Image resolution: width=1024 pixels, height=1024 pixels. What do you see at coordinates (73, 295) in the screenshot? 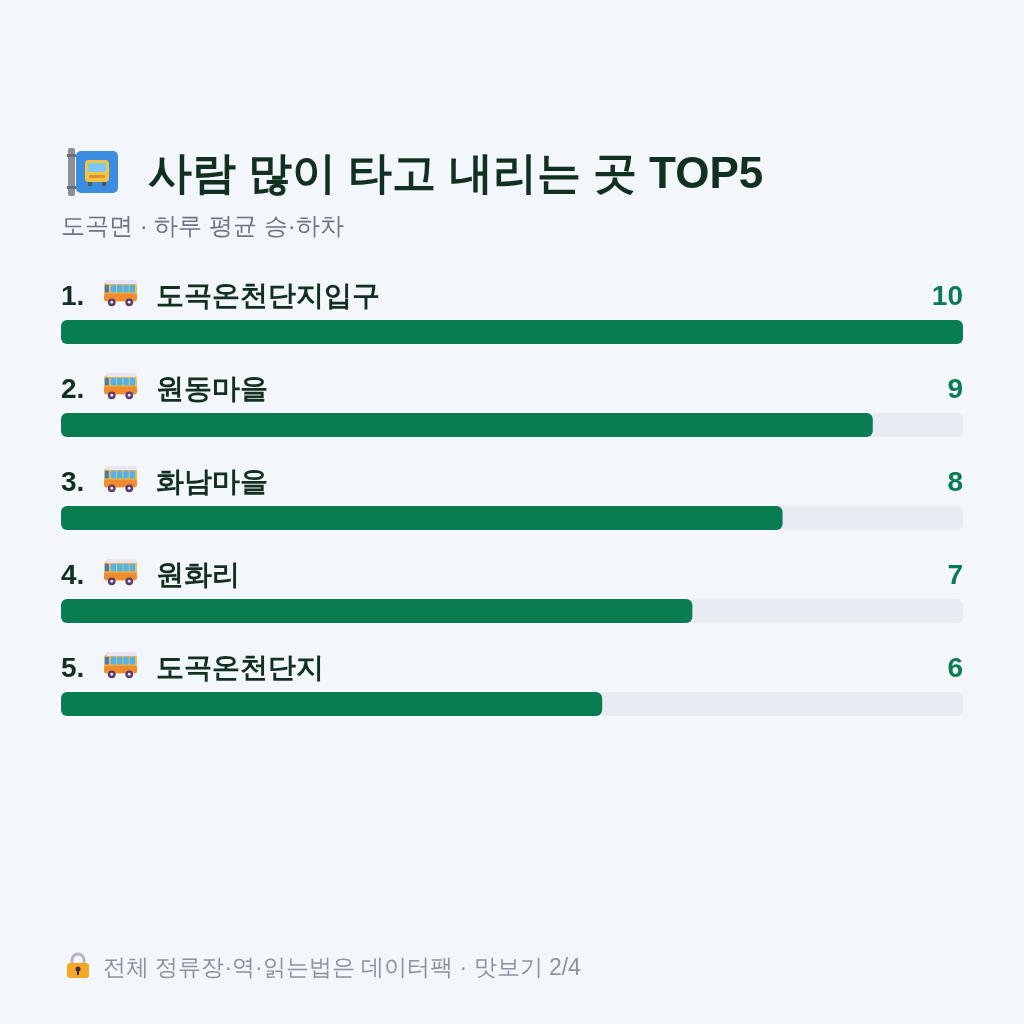
I see `category-label: 1.` at bounding box center [73, 295].